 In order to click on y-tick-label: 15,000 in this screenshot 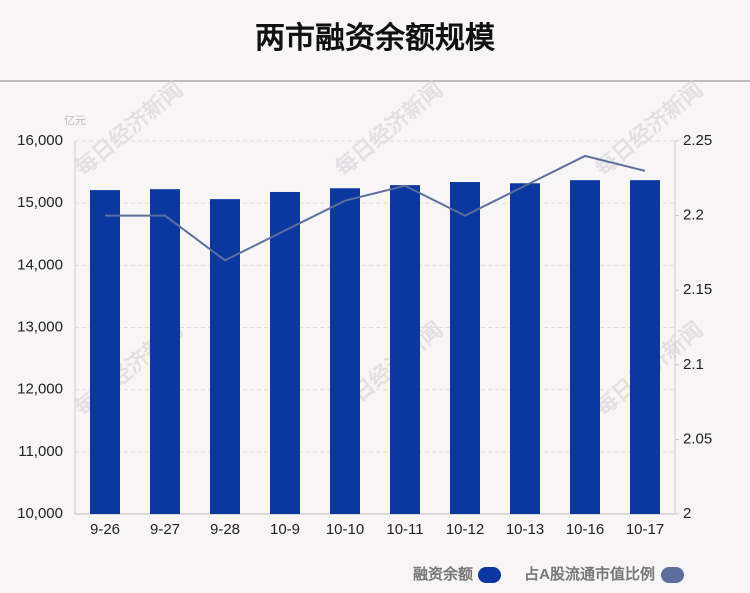, I will do `click(40, 202)`.